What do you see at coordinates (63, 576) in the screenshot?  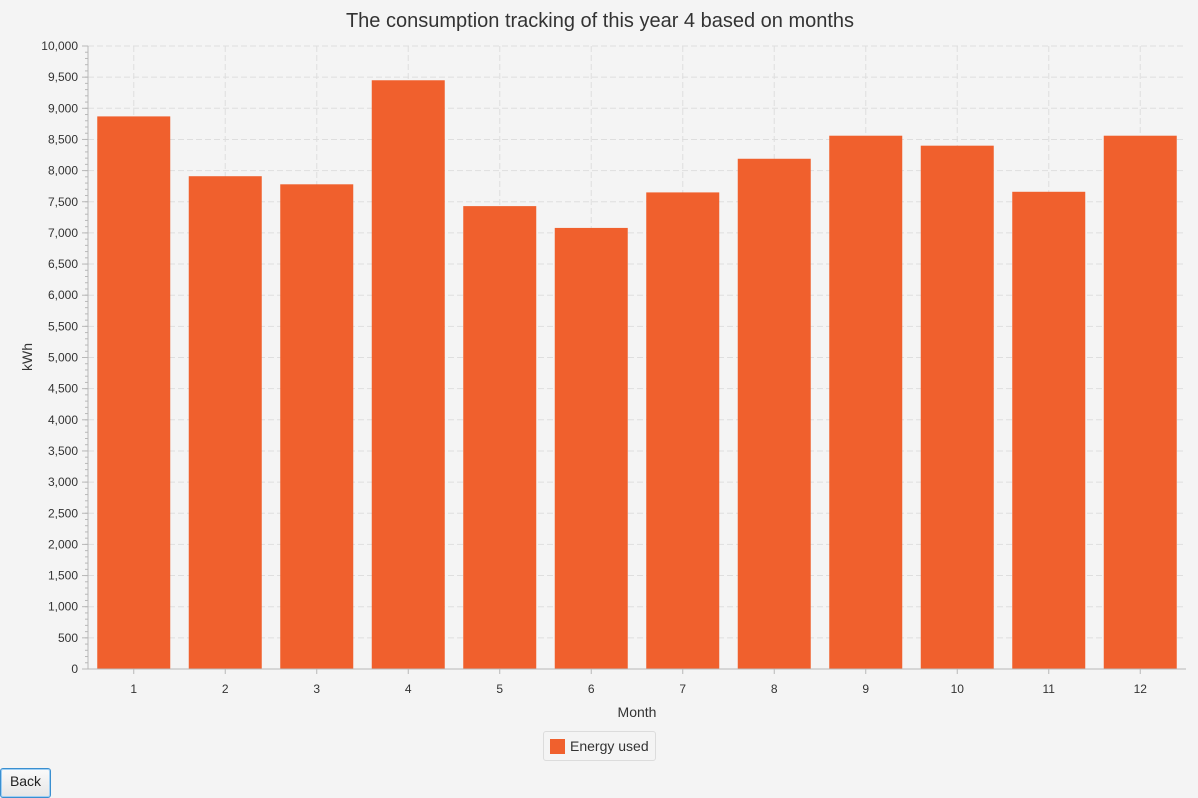 I see `y-tick-label: 1,500` at bounding box center [63, 576].